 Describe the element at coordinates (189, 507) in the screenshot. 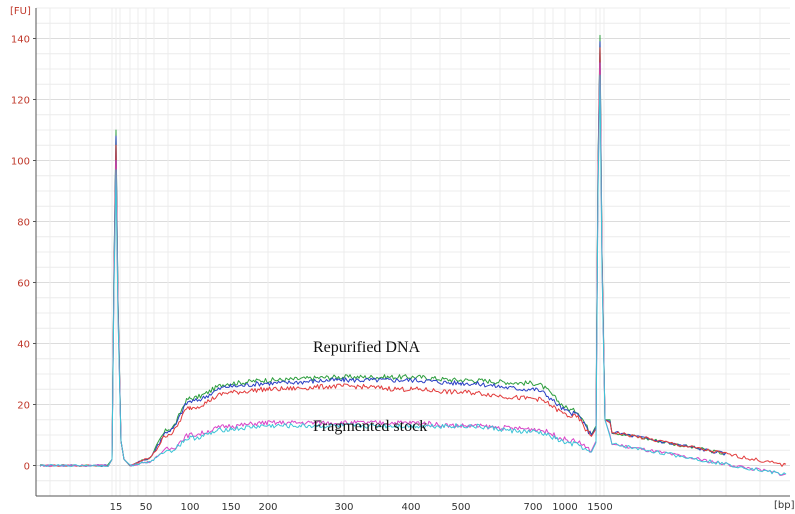

I see `x-tick-label: 100` at that location.